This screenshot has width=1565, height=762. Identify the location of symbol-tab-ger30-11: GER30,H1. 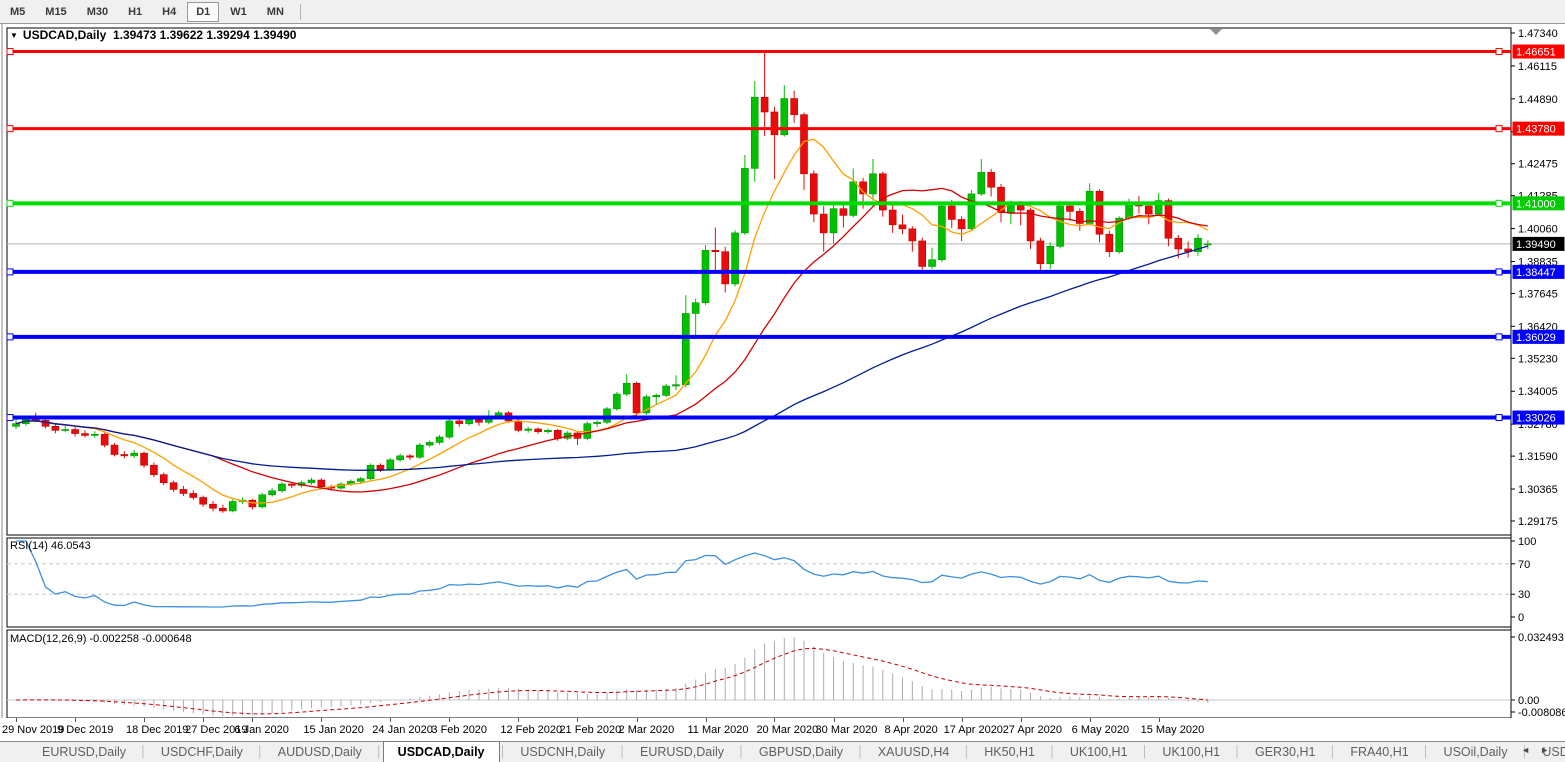
(1285, 752).